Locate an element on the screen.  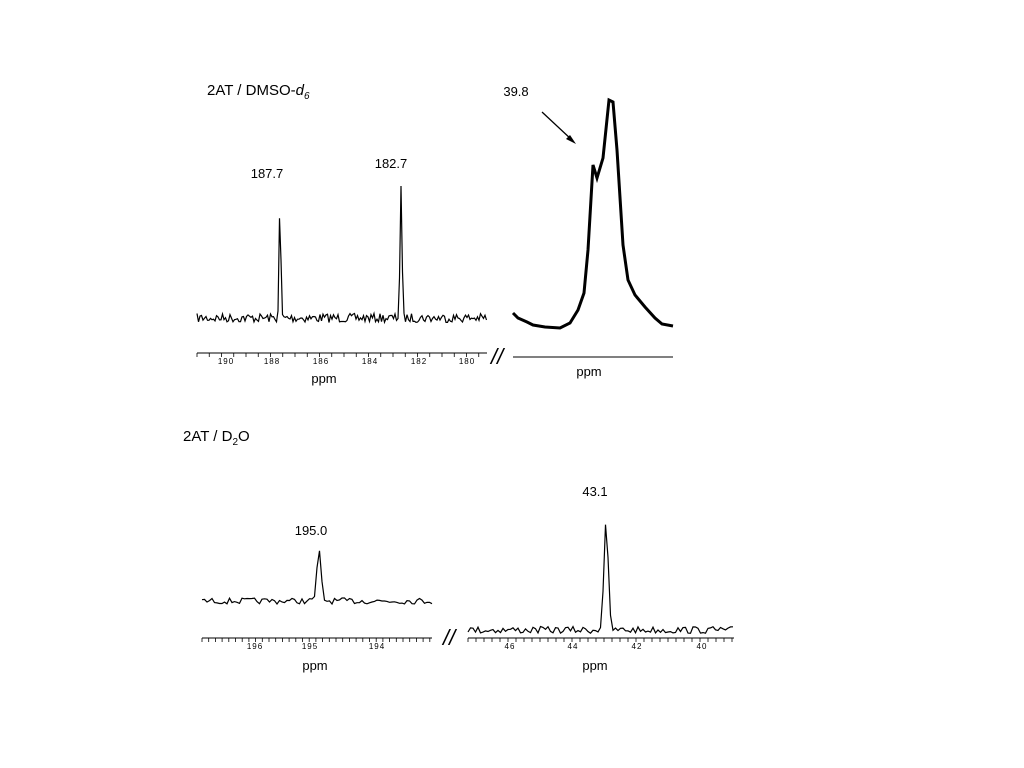
title-sub: 6 is located at coordinates (307, 96).